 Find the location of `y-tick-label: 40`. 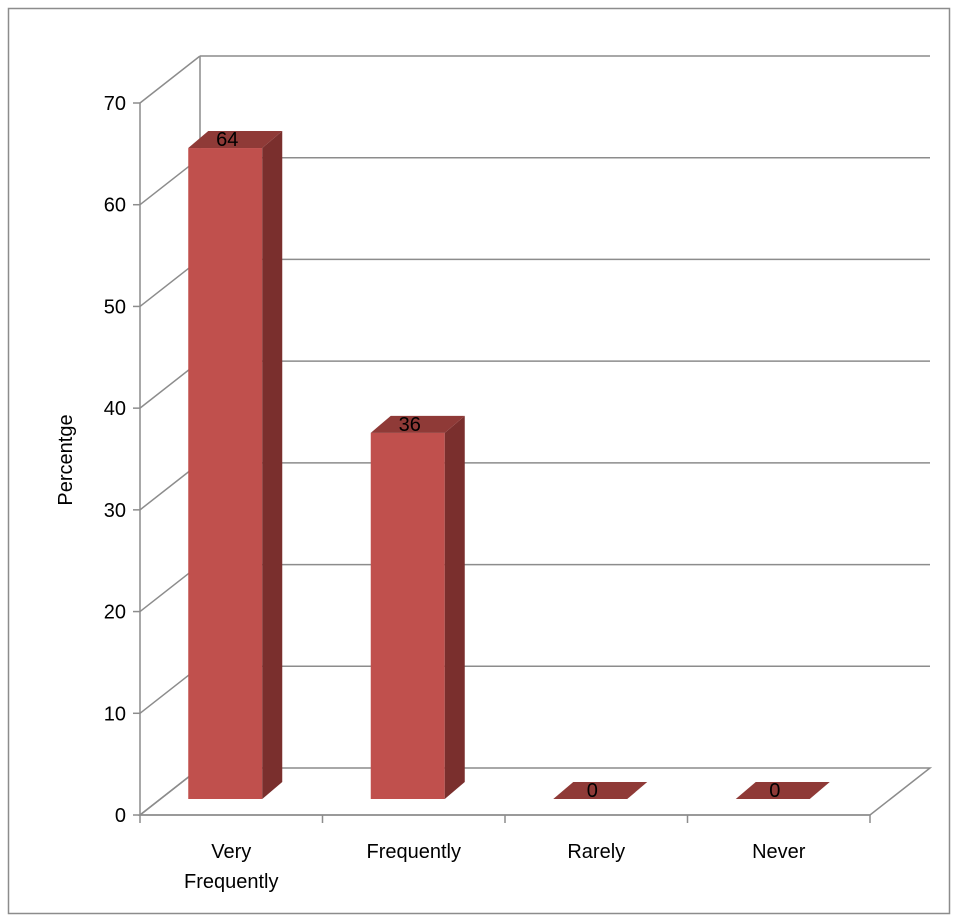

y-tick-label: 40 is located at coordinates (115, 409).